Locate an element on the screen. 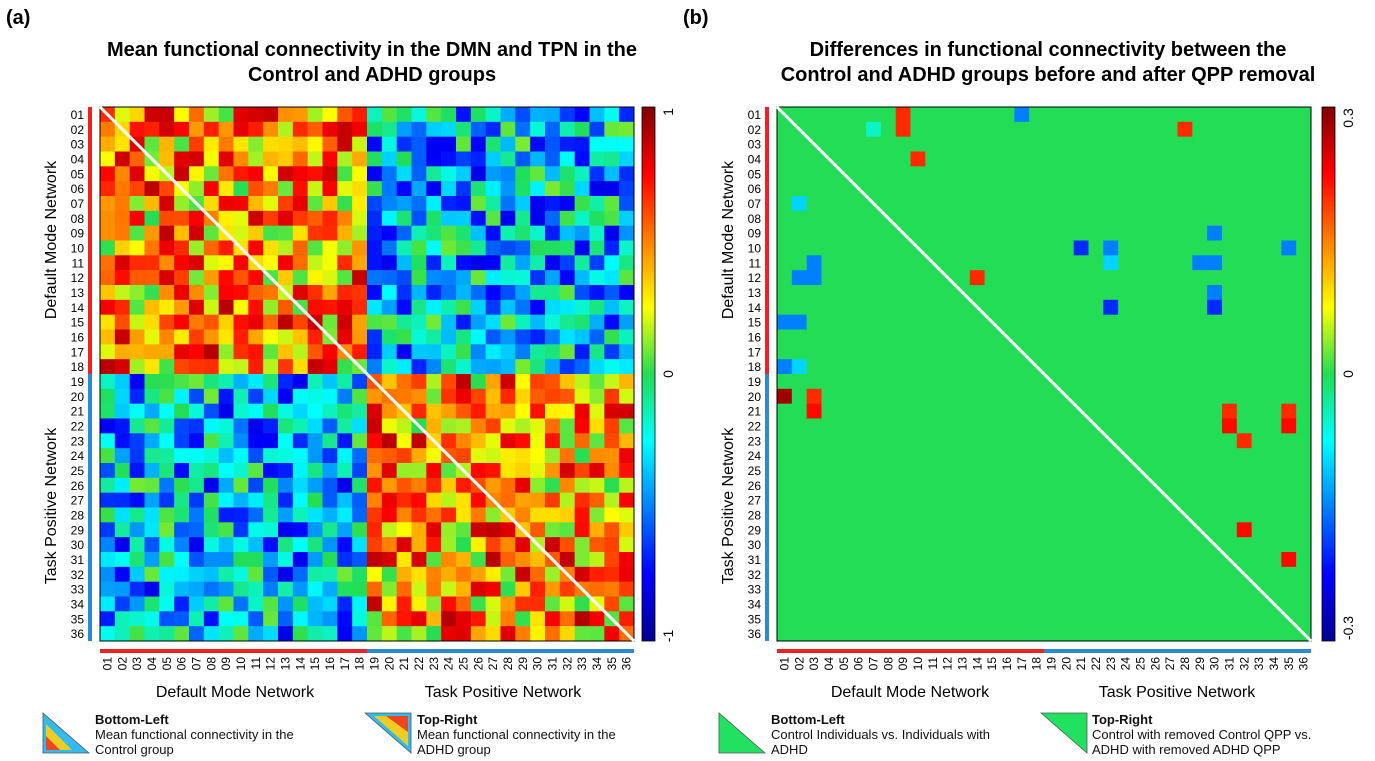 This screenshot has width=1375, height=761. x-tick-label: 22 is located at coordinates (419, 664).